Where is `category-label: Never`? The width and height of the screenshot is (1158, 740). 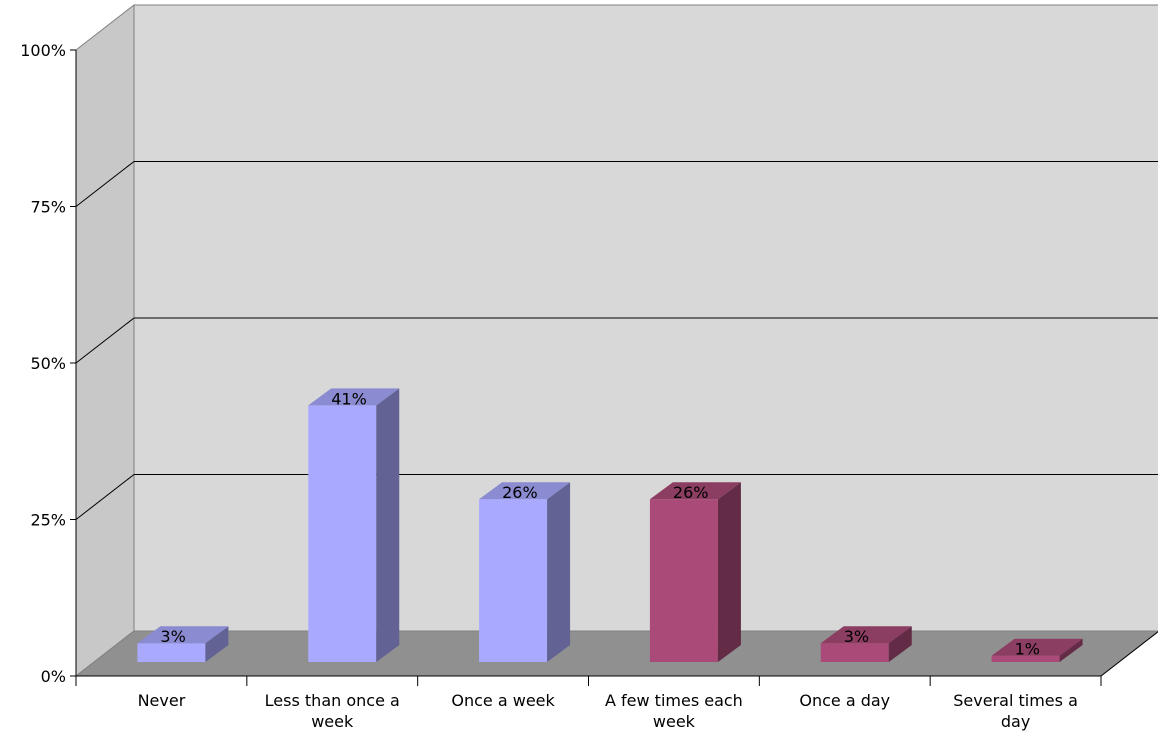
category-label: Never is located at coordinates (162, 700).